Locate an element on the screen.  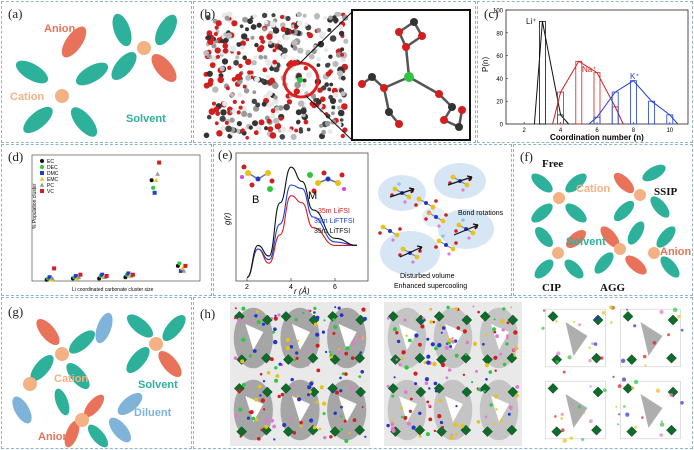
y-tick-label-c: 80 is located at coordinates (499, 34).